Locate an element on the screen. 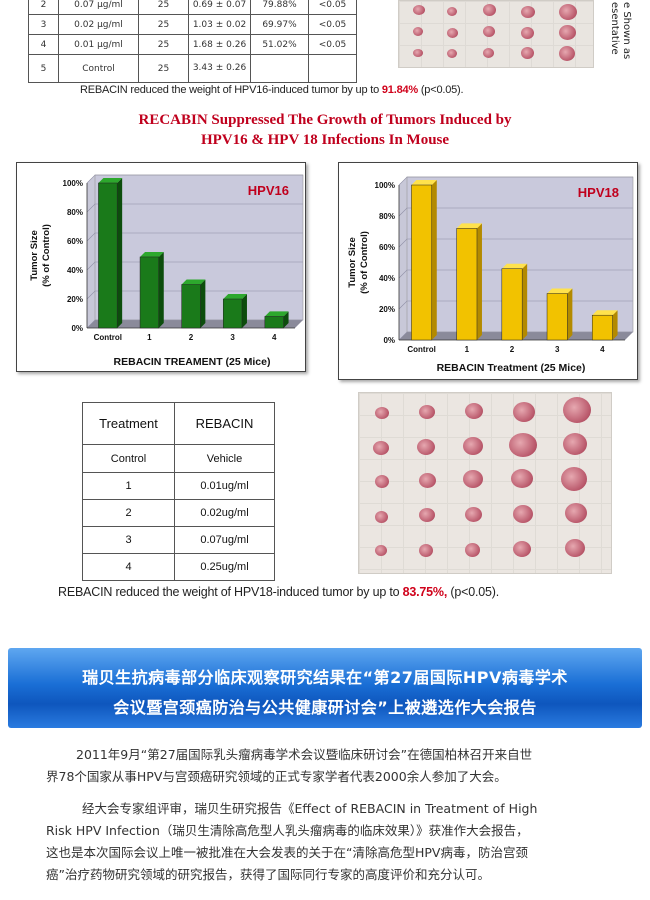 The width and height of the screenshot is (650, 900). table-header-row: Treatment REBACIN is located at coordinates (178, 423).